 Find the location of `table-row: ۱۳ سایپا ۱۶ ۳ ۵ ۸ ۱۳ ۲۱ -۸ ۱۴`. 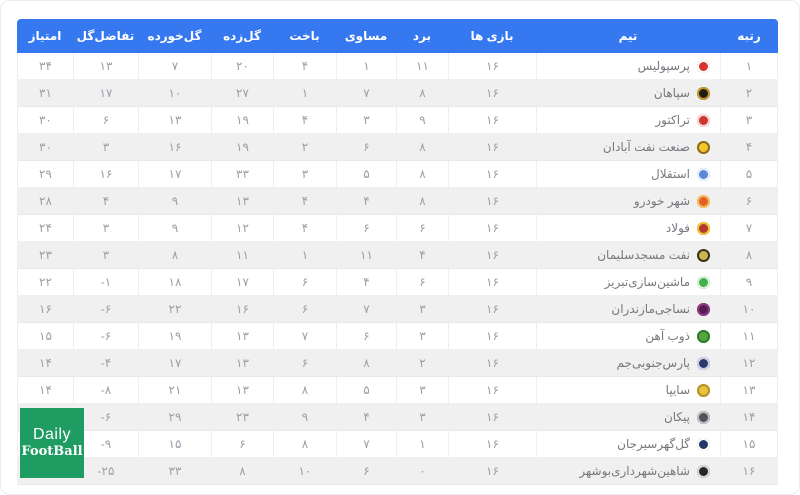

table-row: ۱۳ سایپا ۱۶ ۳ ۵ ۸ ۱۳ ۲۱ -۸ ۱۴ is located at coordinates (397, 390).